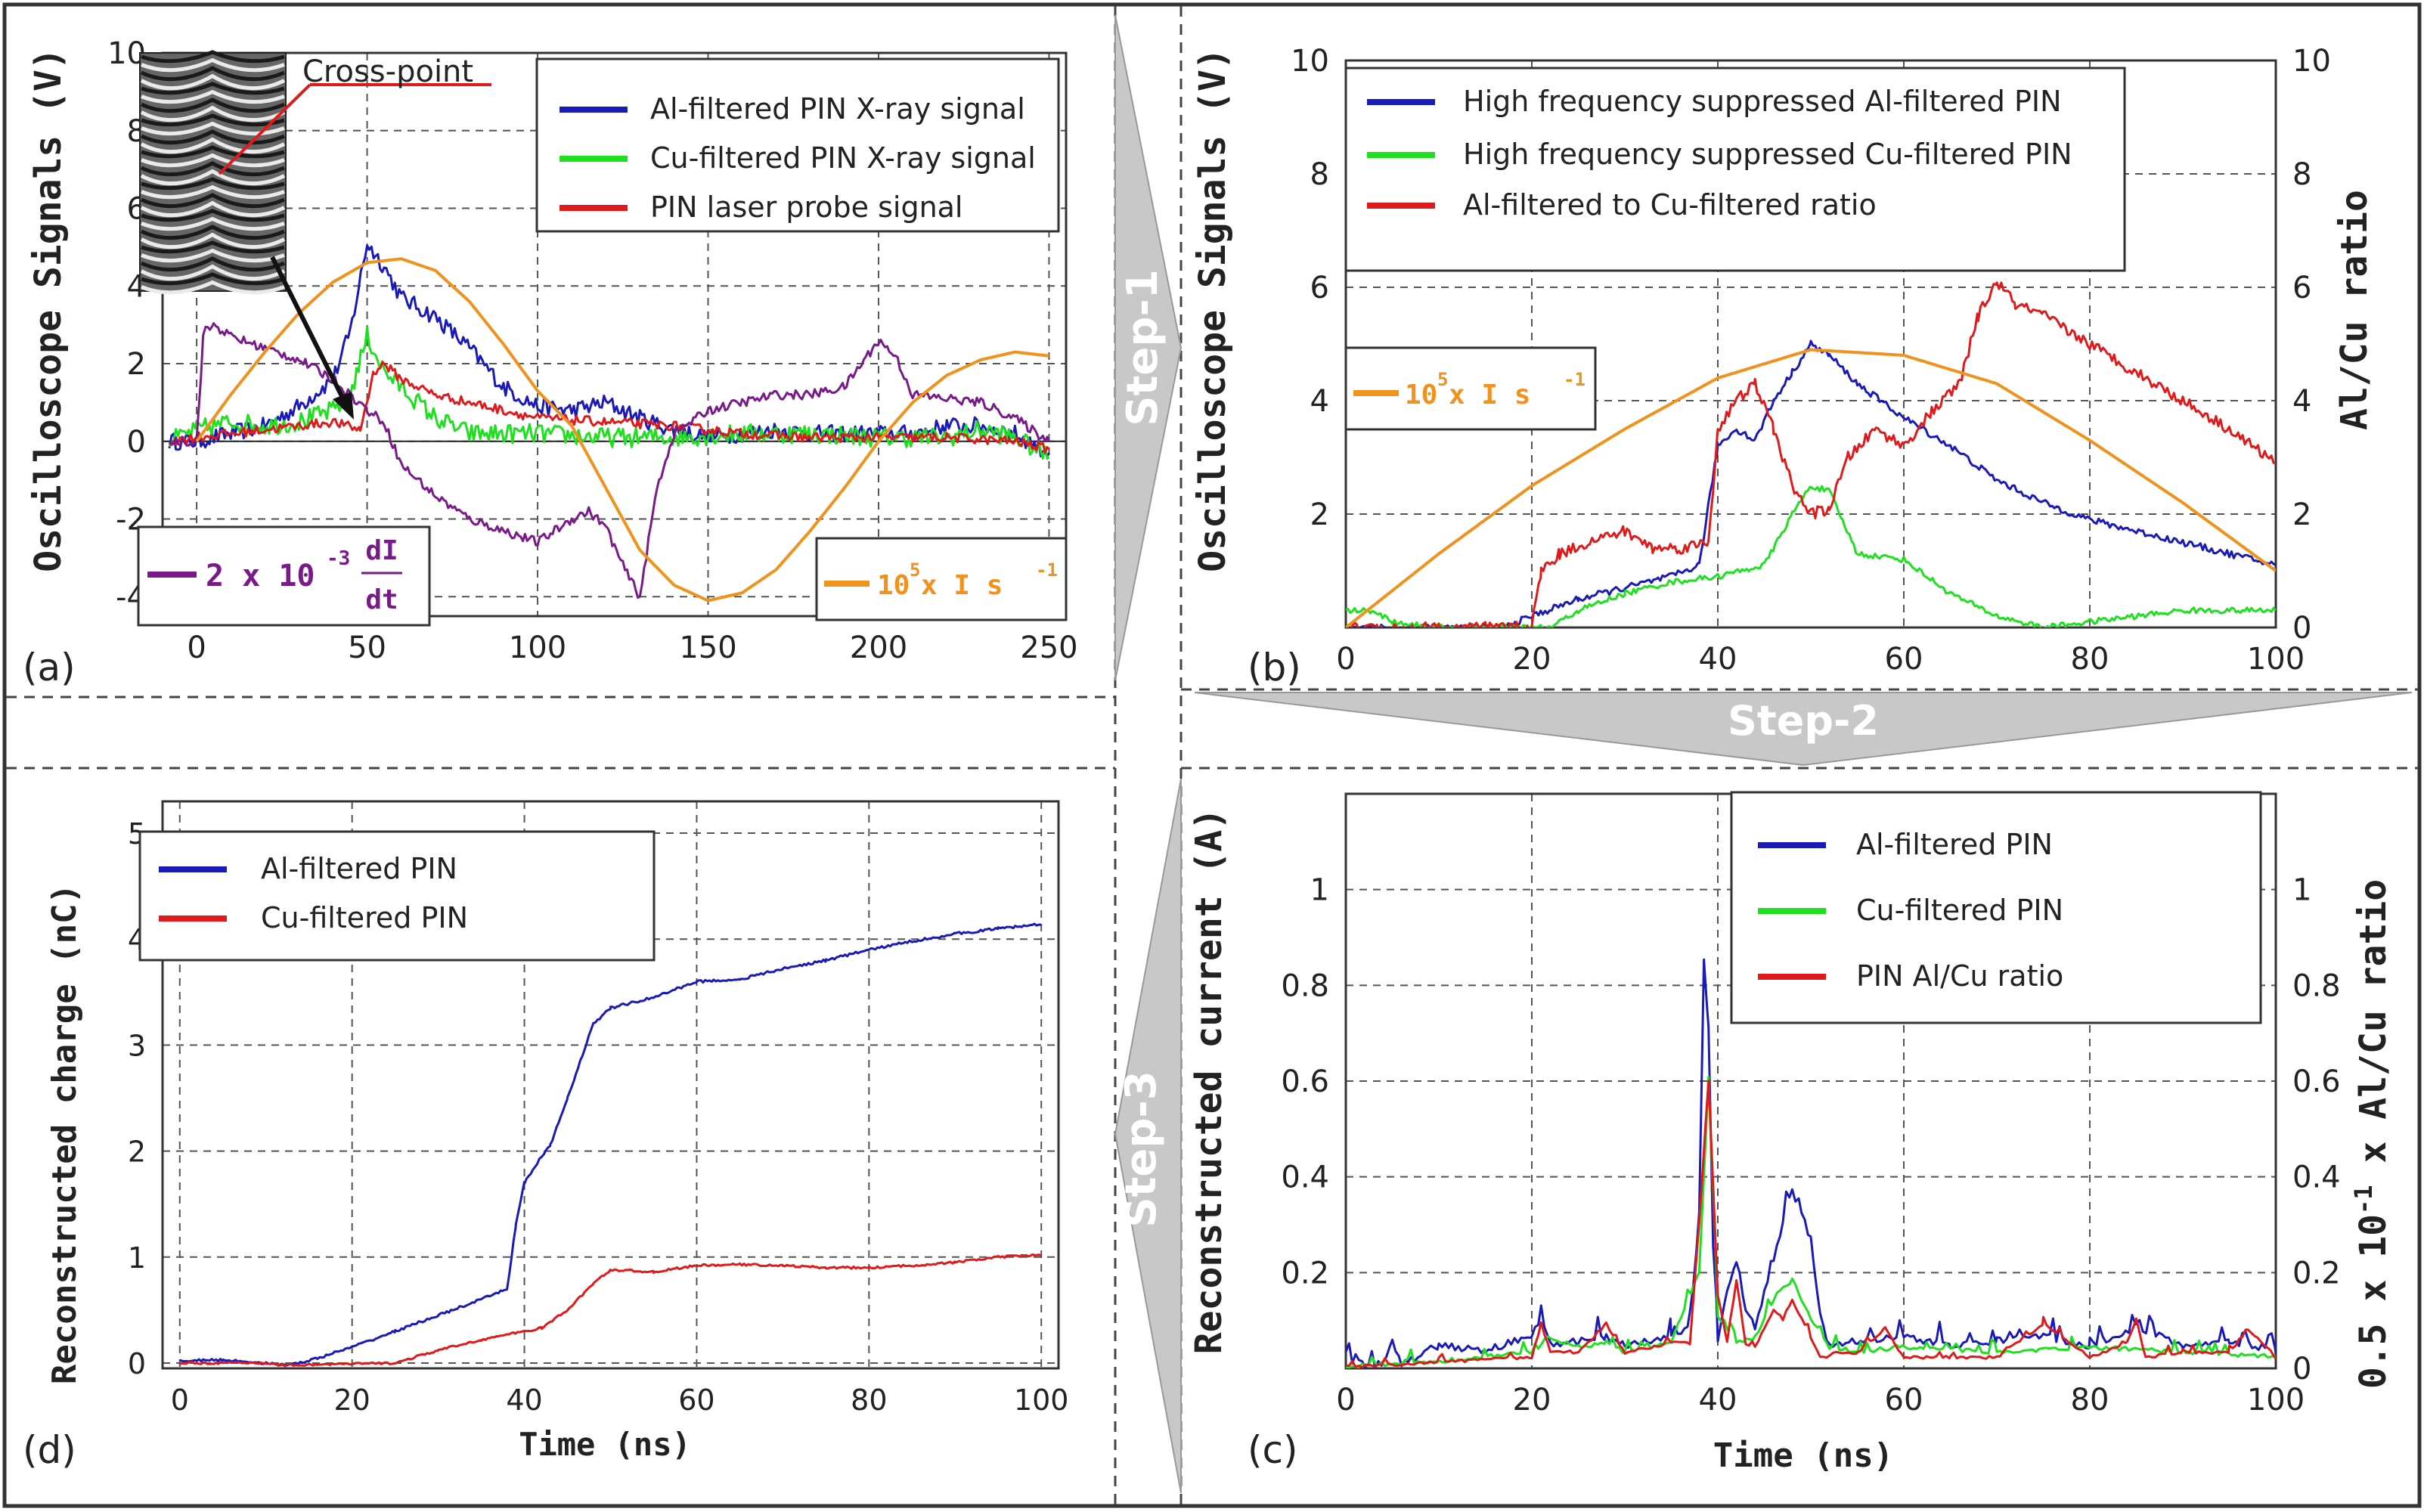 This screenshot has width=2424, height=1512. I want to click on panel-d-xtick-5: 100, so click(1041, 1400).